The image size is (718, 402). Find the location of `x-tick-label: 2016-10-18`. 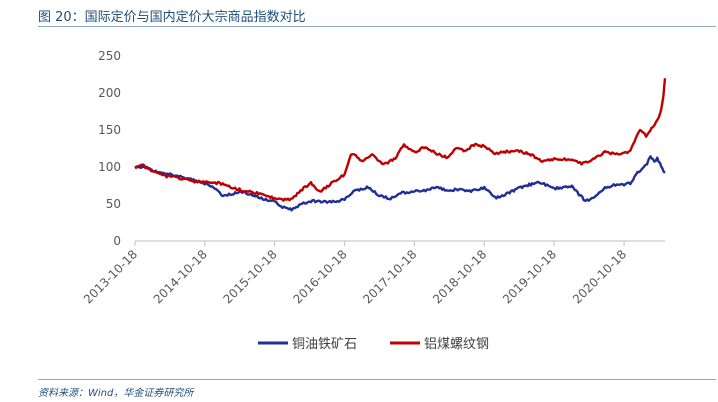

x-tick-label: 2016-10-18 is located at coordinates (320, 276).